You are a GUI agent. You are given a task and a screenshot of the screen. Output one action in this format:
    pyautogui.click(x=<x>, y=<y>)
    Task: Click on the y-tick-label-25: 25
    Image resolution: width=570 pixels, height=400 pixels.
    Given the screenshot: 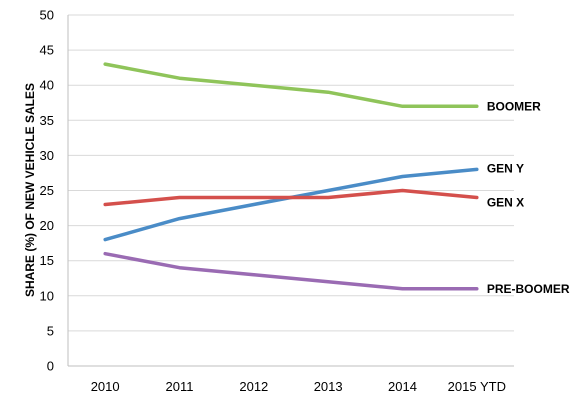 What is the action you would take?
    pyautogui.click(x=47, y=190)
    